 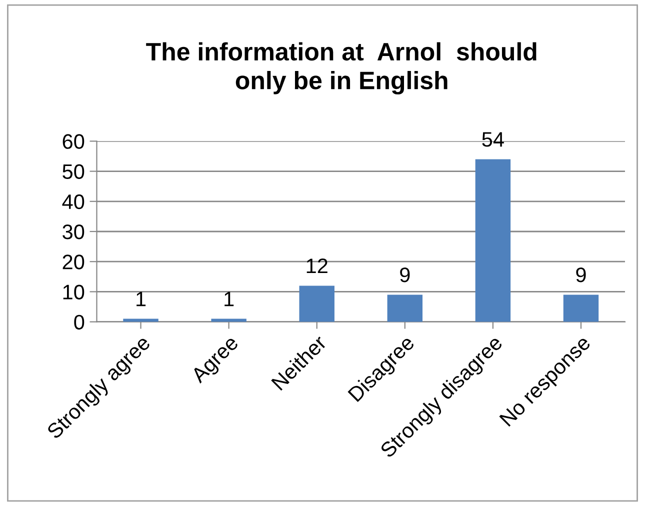 What do you see at coordinates (73, 172) in the screenshot?
I see `y-tick-label: 50` at bounding box center [73, 172].